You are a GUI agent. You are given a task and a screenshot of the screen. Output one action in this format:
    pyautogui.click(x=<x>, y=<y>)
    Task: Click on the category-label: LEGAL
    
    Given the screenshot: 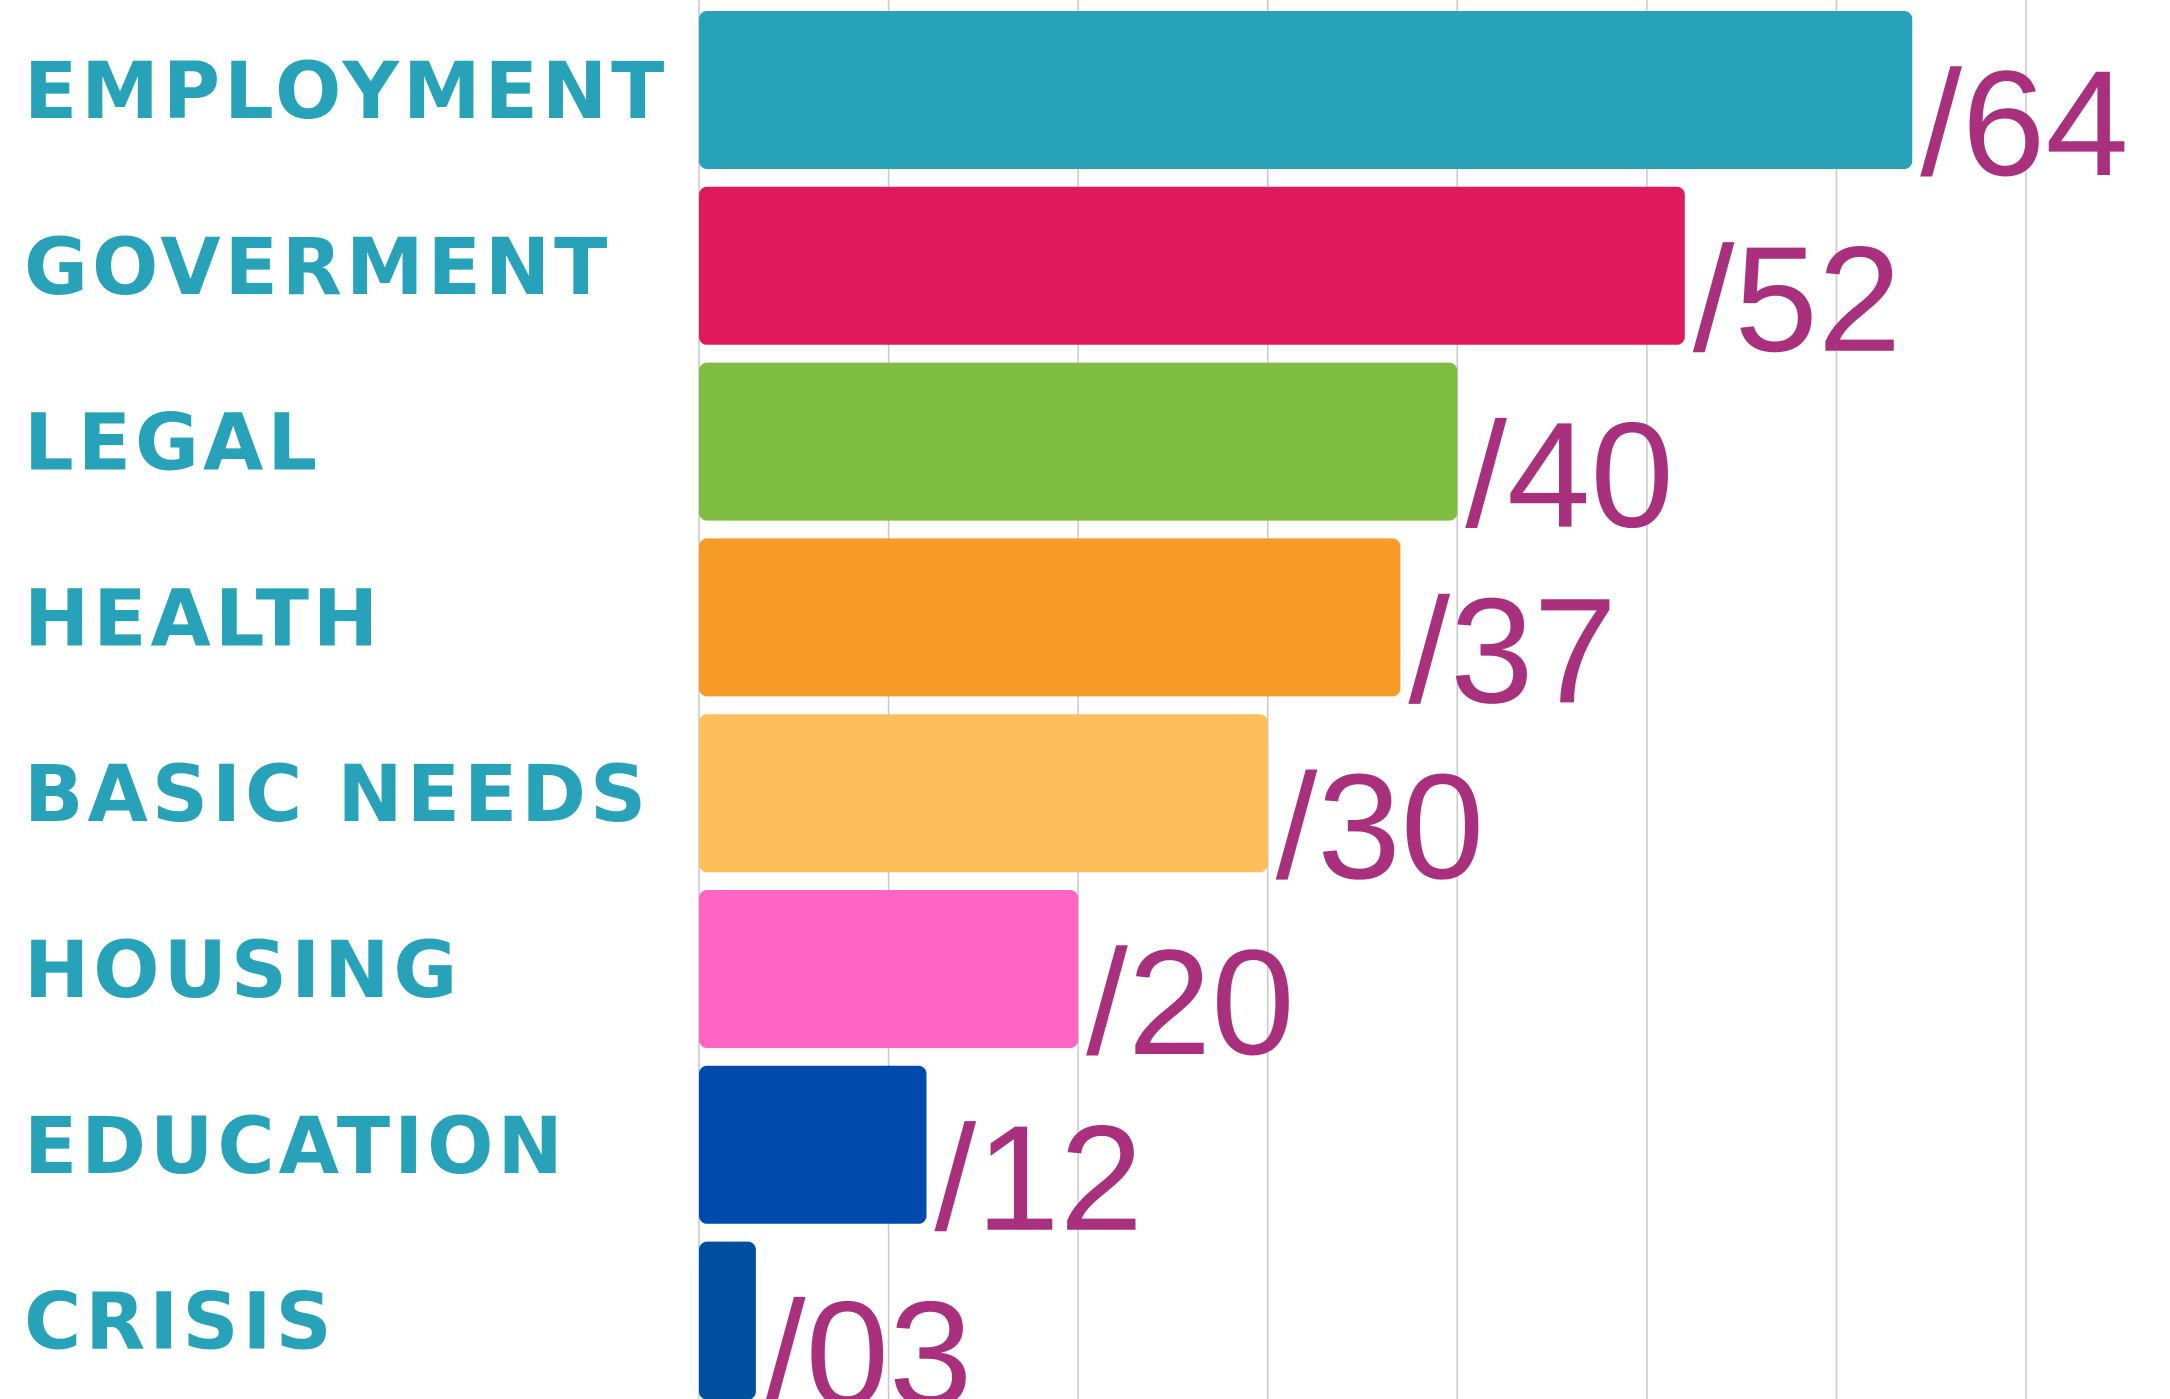 What is the action you would take?
    pyautogui.click(x=172, y=444)
    